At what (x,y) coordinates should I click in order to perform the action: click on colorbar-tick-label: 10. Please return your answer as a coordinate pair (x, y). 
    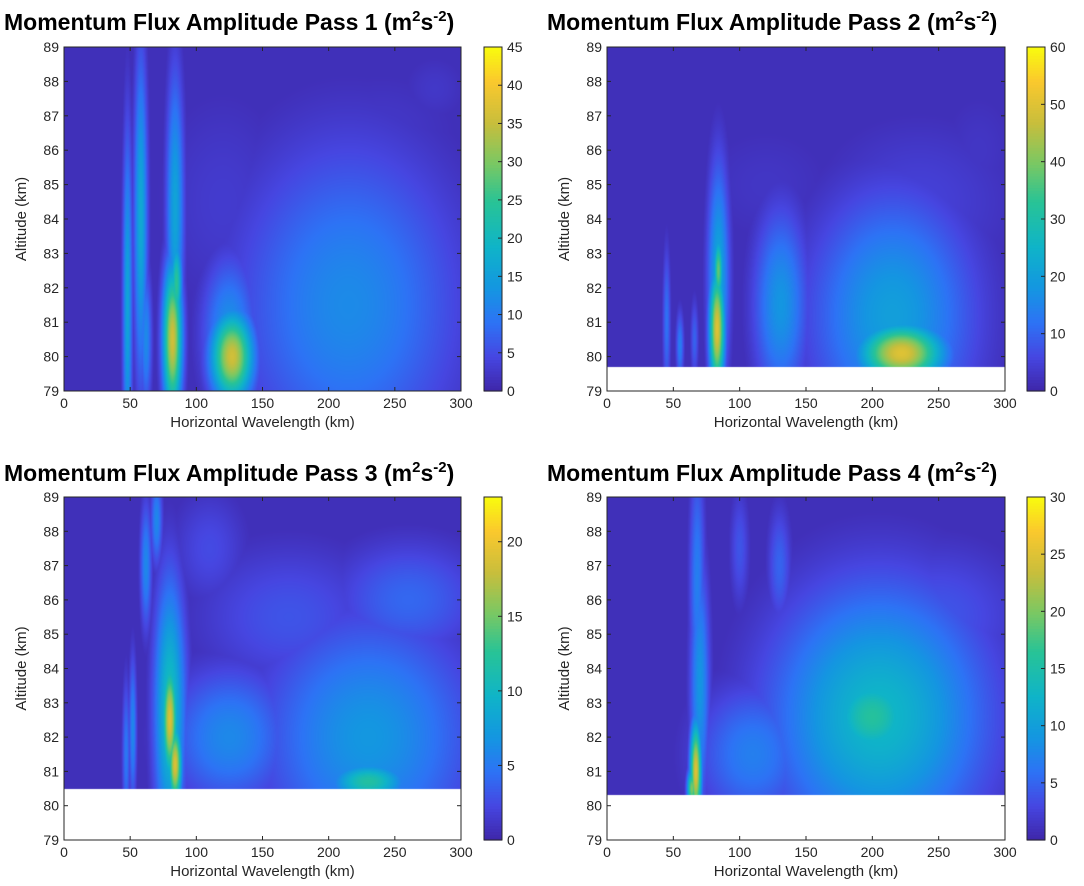
    Looking at the image, I should click on (1058, 334).